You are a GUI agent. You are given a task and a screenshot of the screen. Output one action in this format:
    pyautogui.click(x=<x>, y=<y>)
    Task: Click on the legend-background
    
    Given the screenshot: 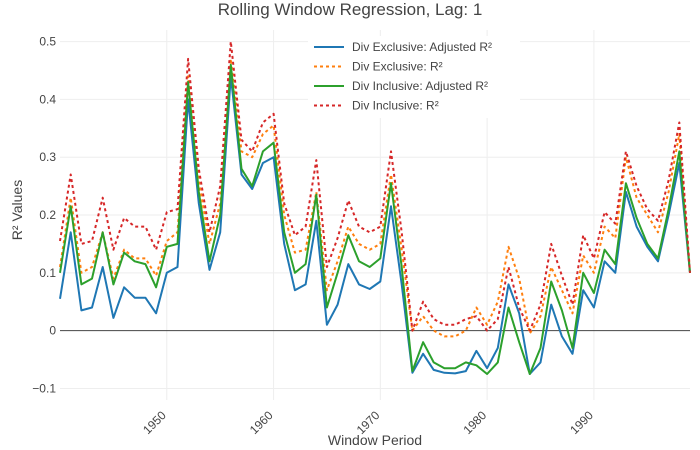 What is the action you would take?
    pyautogui.click(x=414, y=77)
    